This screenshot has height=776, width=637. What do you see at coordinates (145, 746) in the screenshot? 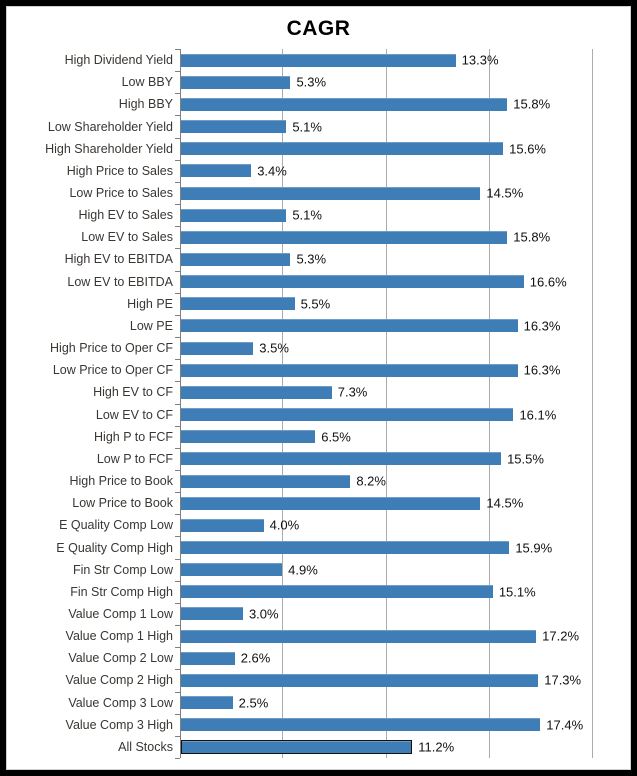
I see `category-label: All Stocks` at bounding box center [145, 746].